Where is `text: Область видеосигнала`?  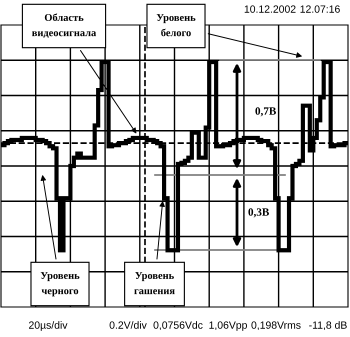 text: Область видеосигнала is located at coordinates (64, 25).